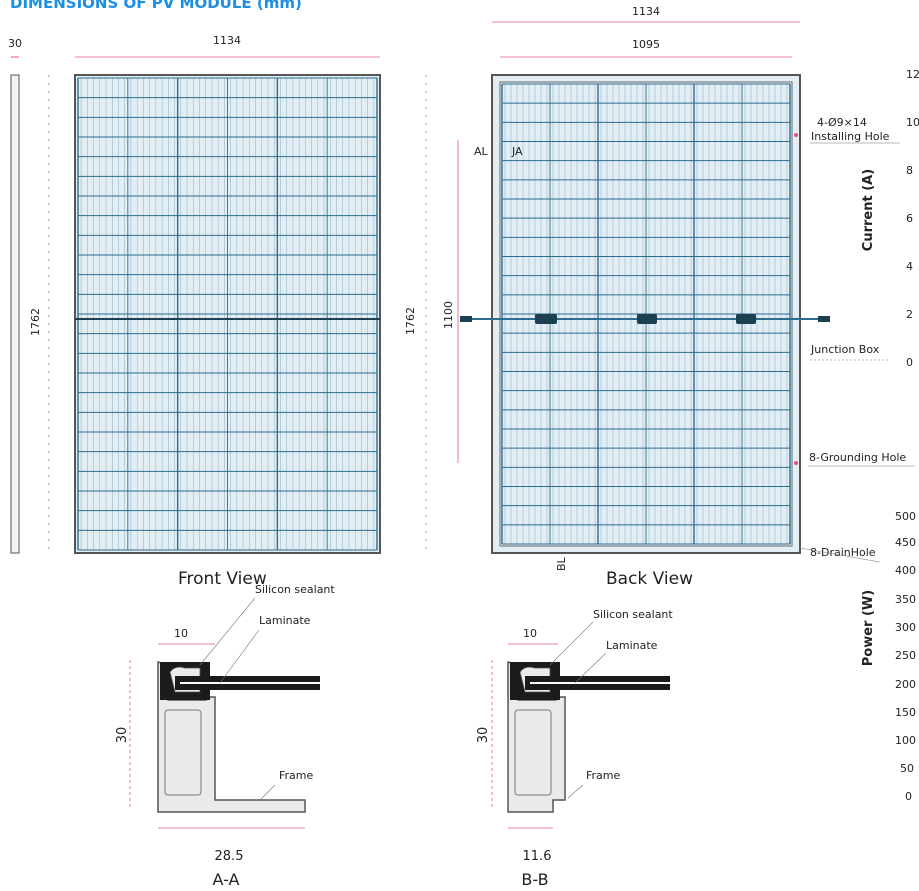 The width and height of the screenshot is (919, 891). Describe the element at coordinates (909, 266) in the screenshot. I see `current-tick-4: 4` at that location.